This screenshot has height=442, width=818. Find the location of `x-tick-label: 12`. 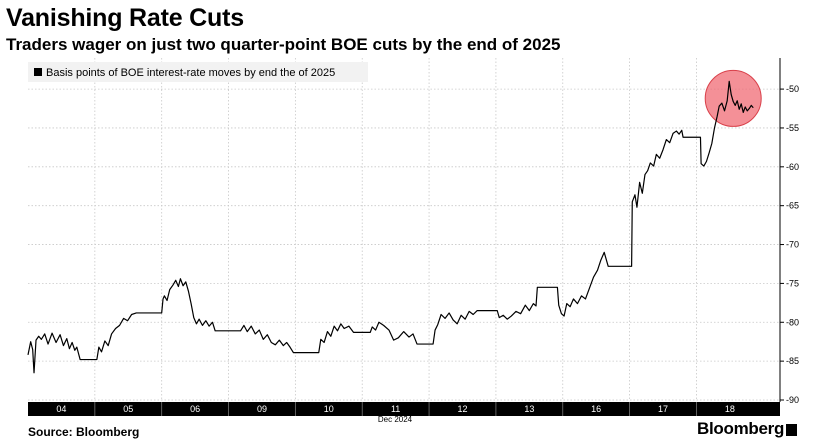

x-tick-label: 12 is located at coordinates (462, 409).